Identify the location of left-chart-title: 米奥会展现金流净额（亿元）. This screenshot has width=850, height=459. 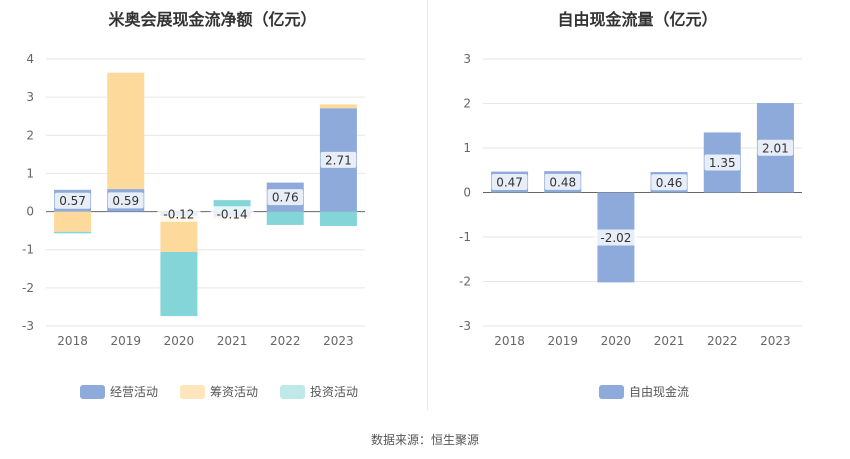
(212, 19).